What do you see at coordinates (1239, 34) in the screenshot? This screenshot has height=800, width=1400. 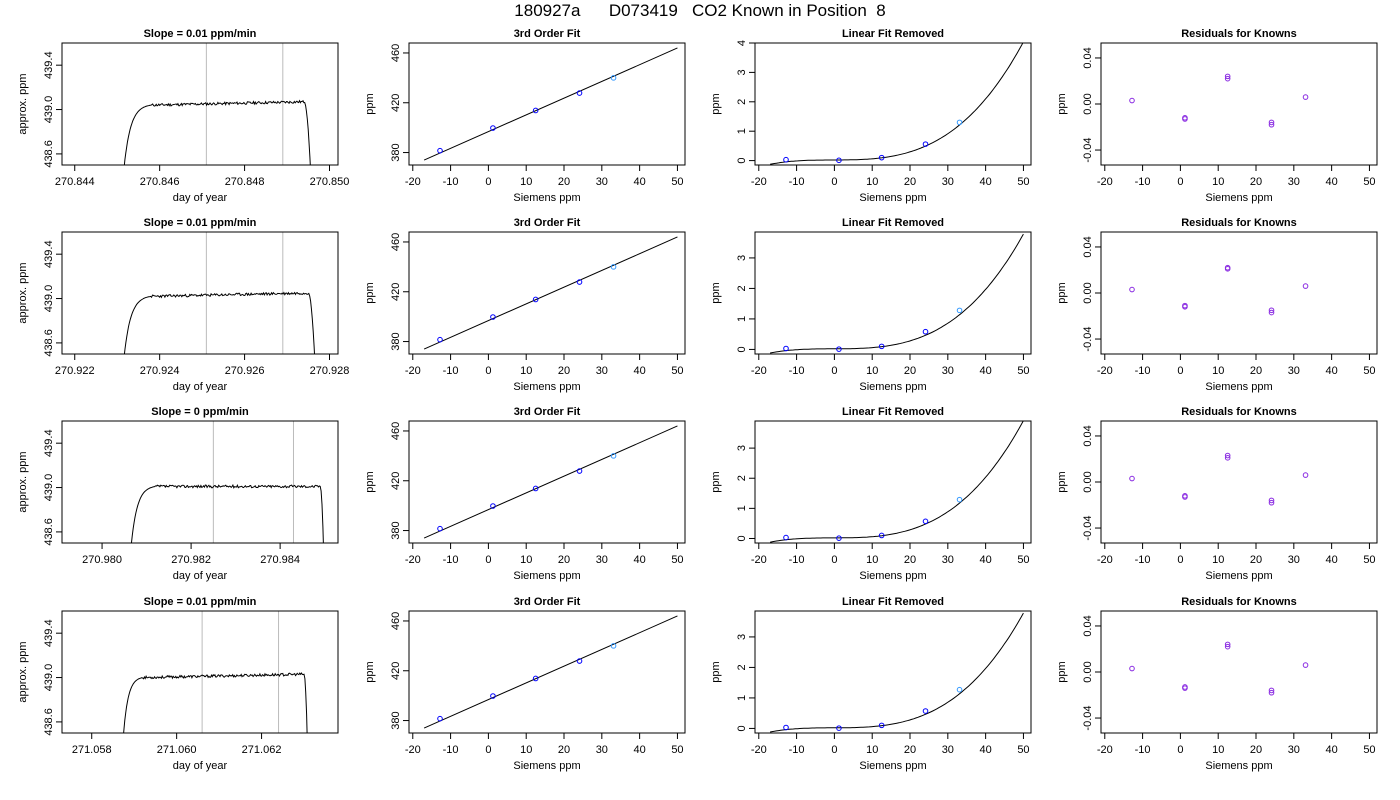 I see `panel-title: Residuals for Knowns` at bounding box center [1239, 34].